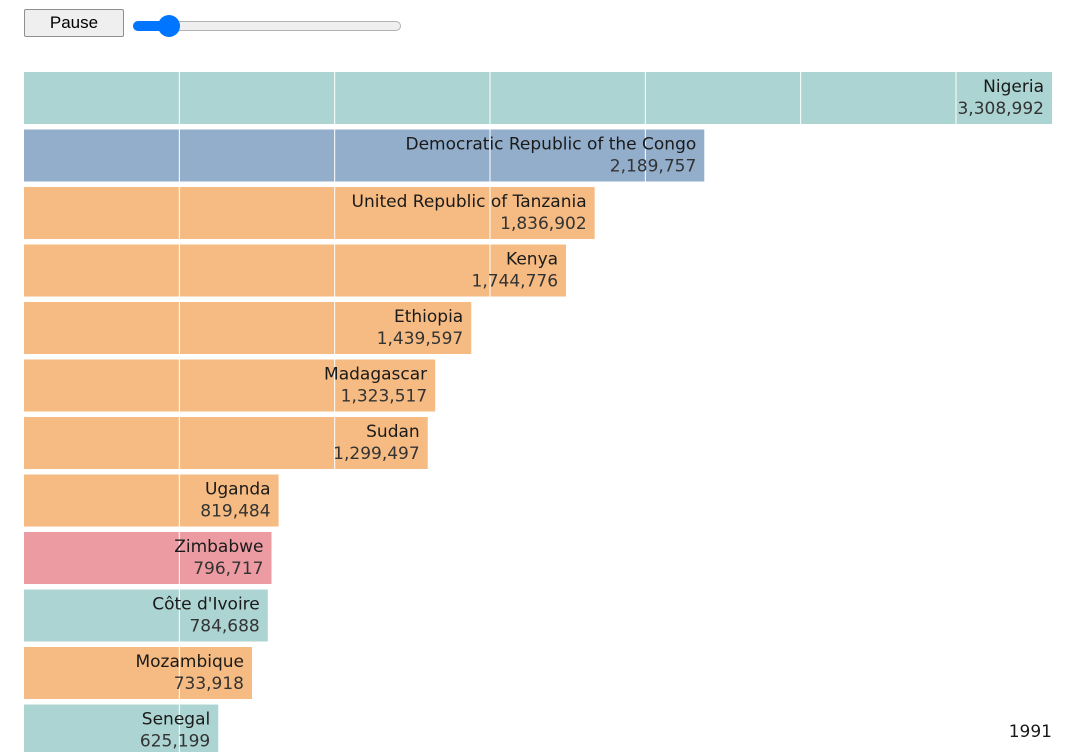 Image resolution: width=1075 pixels, height=752 pixels. Describe the element at coordinates (532, 260) in the screenshot. I see `bar-name-label: Kenya` at that location.